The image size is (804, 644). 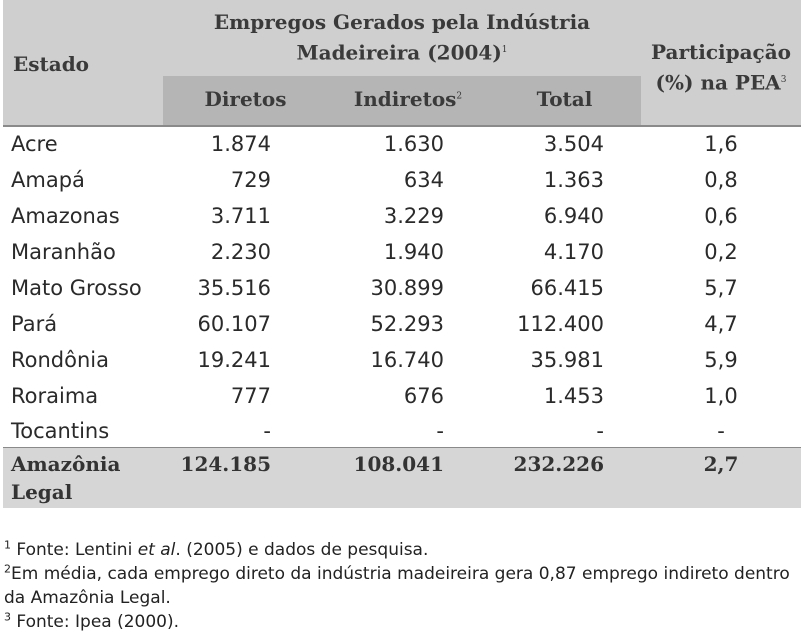 I want to click on header-pea-line2: (%) na PEA3, so click(x=721, y=82).